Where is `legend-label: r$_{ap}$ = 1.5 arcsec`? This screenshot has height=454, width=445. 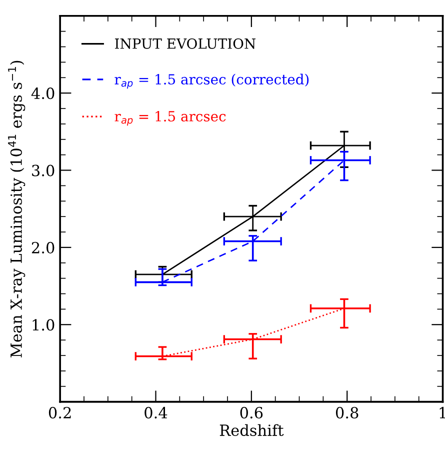 legend-label: r$_{ap}$ = 1.5 arcsec is located at coordinates (170, 118).